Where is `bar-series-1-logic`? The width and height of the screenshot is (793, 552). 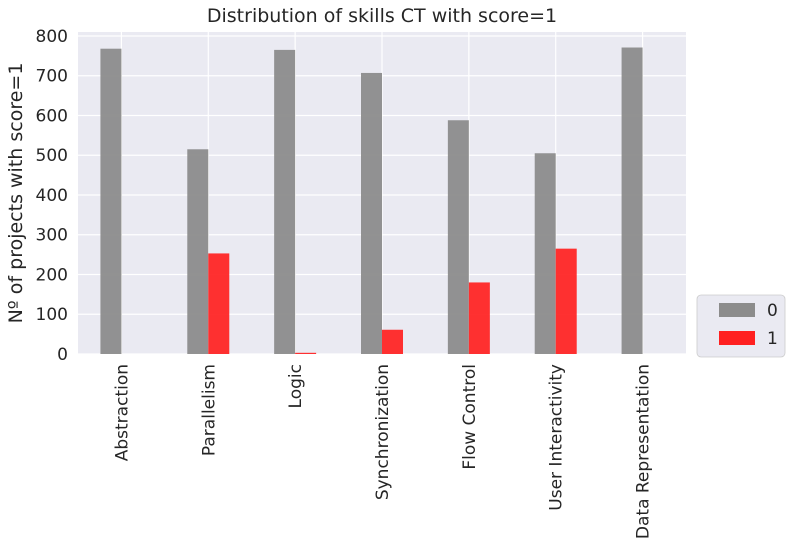 bar-series-1-logic is located at coordinates (306, 353).